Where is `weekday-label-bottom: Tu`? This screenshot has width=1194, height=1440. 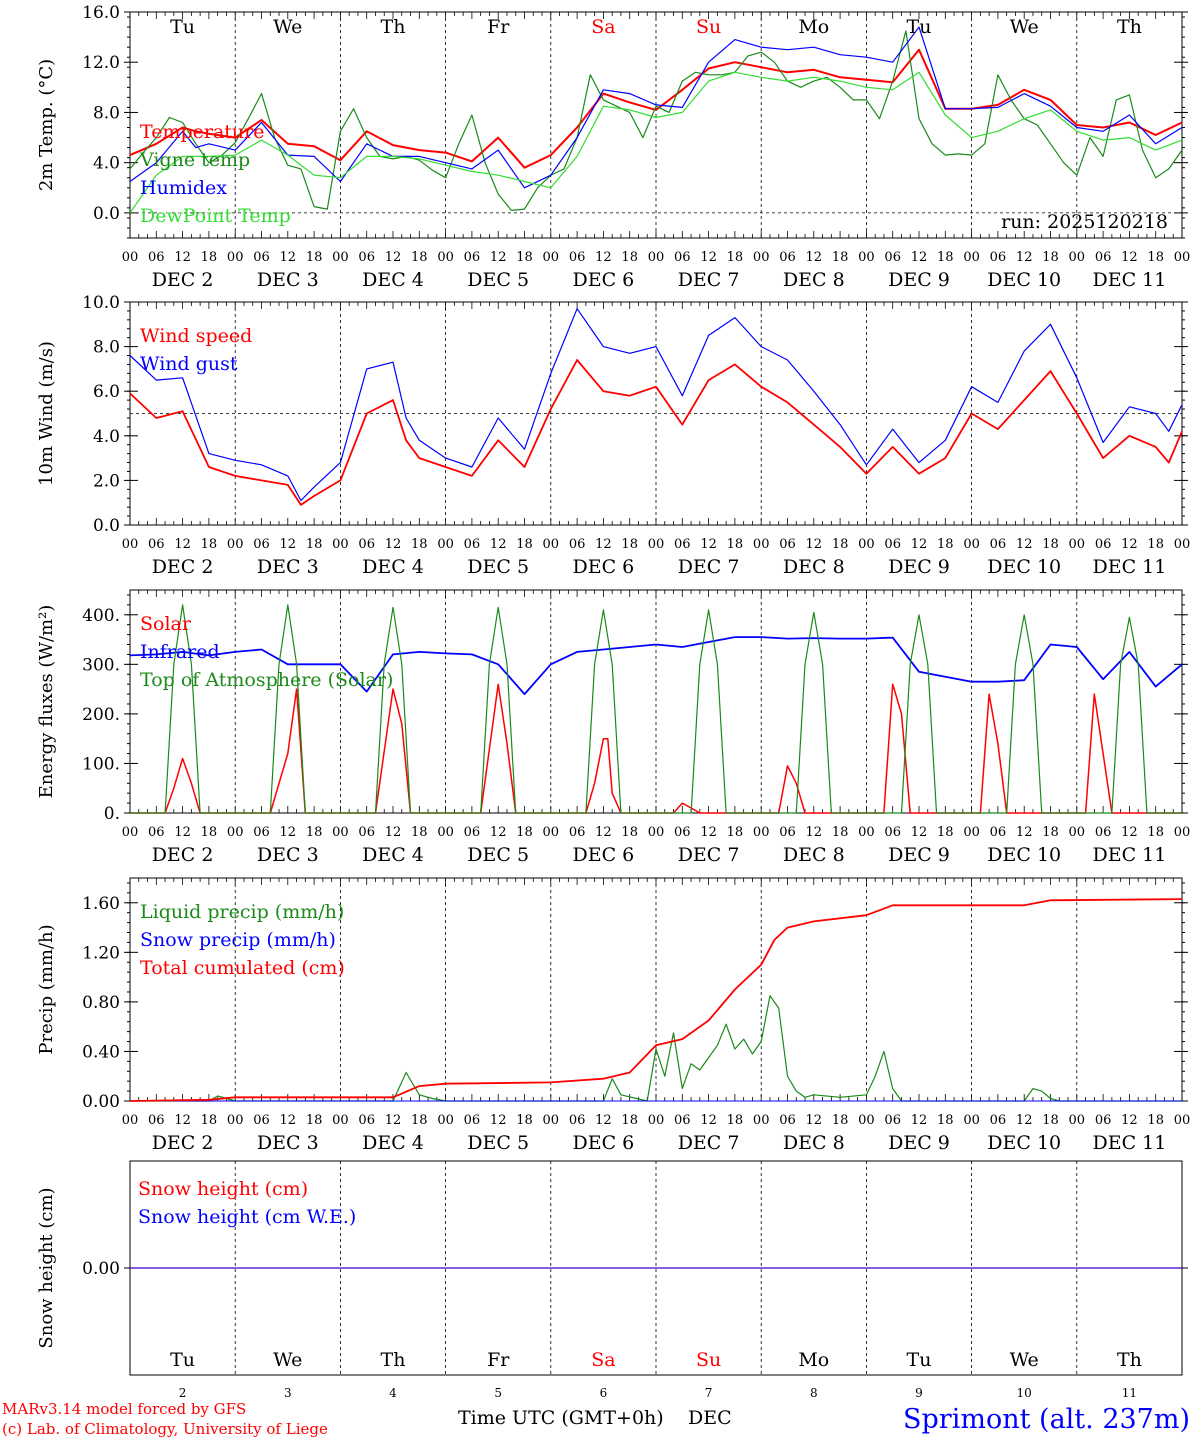
weekday-label-bottom: Tu is located at coordinates (182, 1360).